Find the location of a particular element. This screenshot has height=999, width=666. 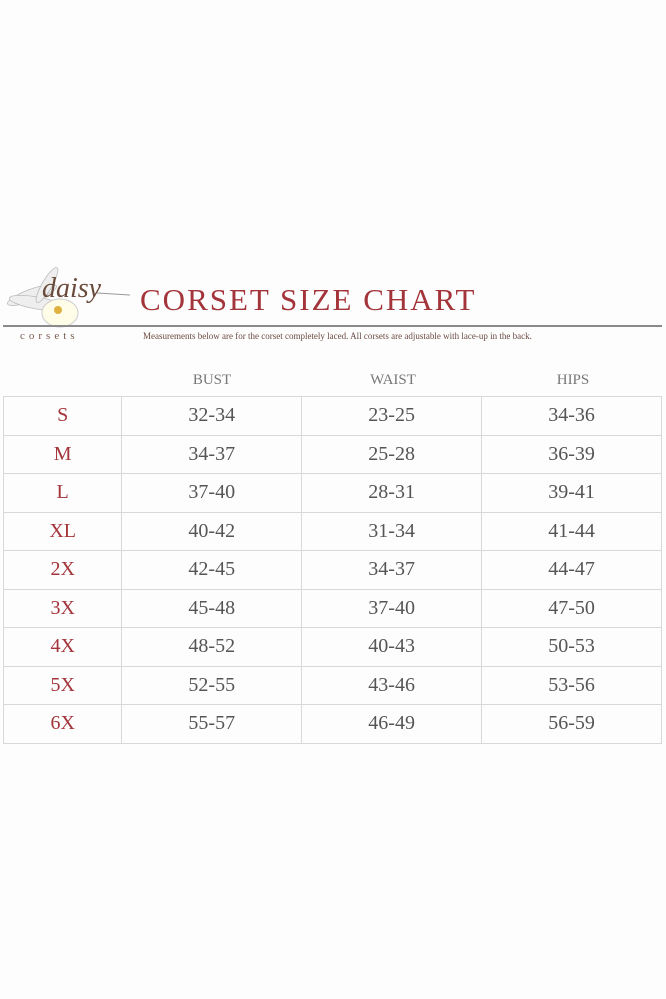

waist-cell: 31-34 is located at coordinates (392, 531).